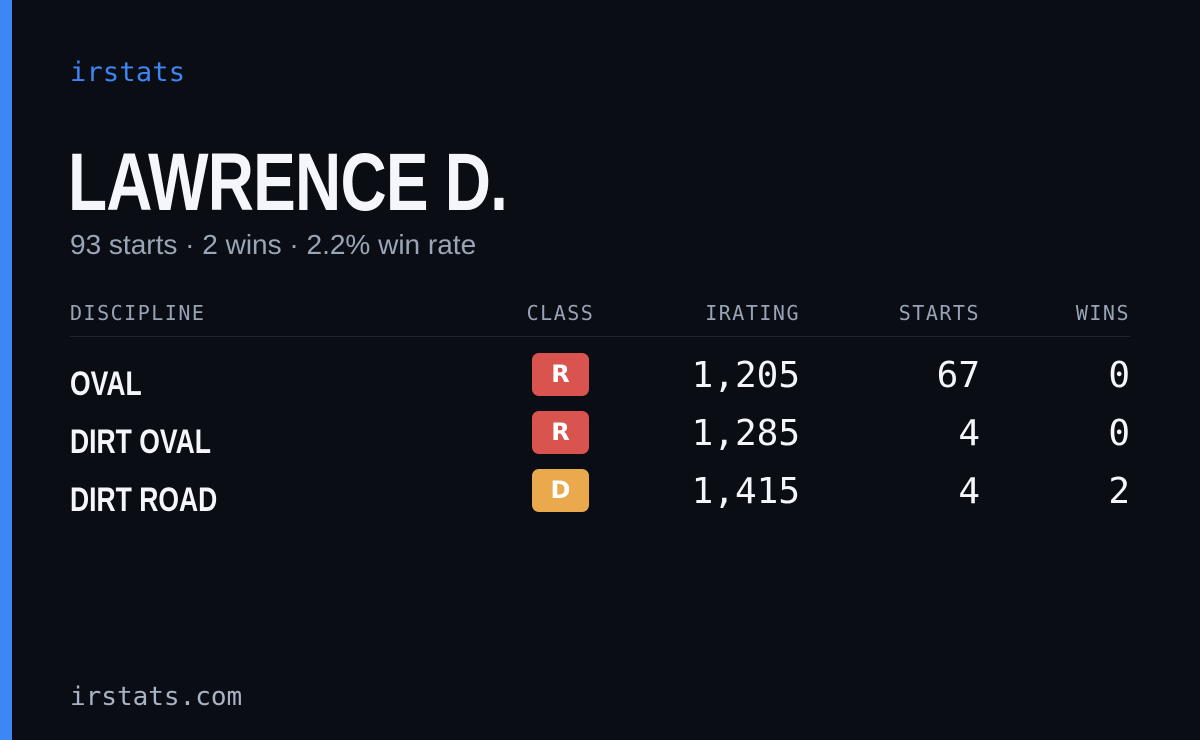 The width and height of the screenshot is (1200, 740). Describe the element at coordinates (156, 697) in the screenshot. I see `footer-url: irstats.com` at that location.